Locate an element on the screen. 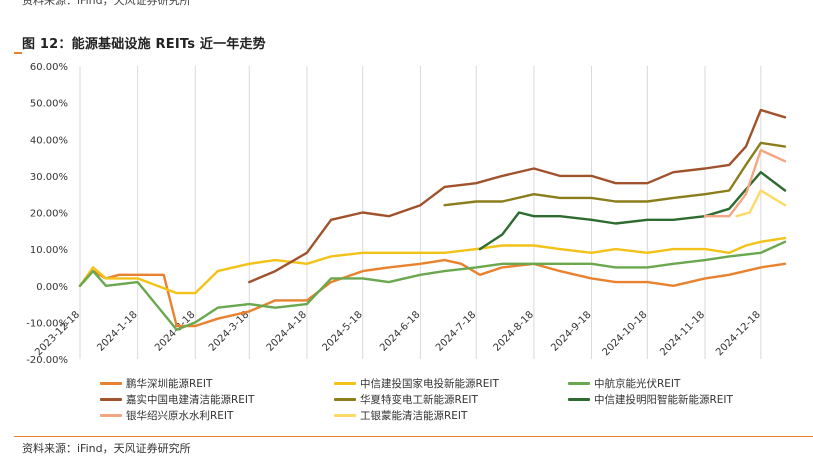 This screenshot has height=456, width=813. legend-label: 中信建投国家电投新能源REIT is located at coordinates (429, 384).